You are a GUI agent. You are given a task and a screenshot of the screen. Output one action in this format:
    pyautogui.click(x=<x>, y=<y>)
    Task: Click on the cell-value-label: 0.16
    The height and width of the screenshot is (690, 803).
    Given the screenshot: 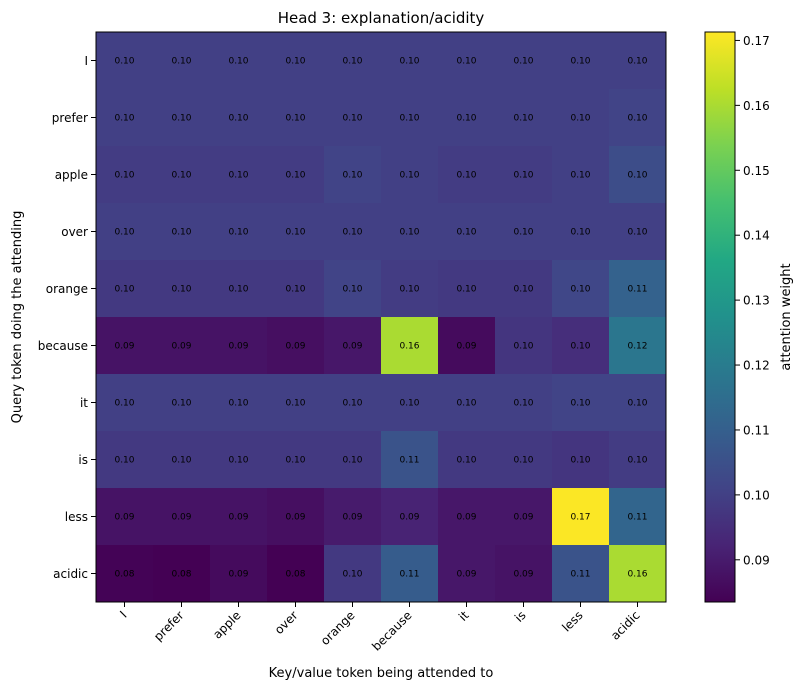 What is the action you would take?
    pyautogui.click(x=637, y=575)
    